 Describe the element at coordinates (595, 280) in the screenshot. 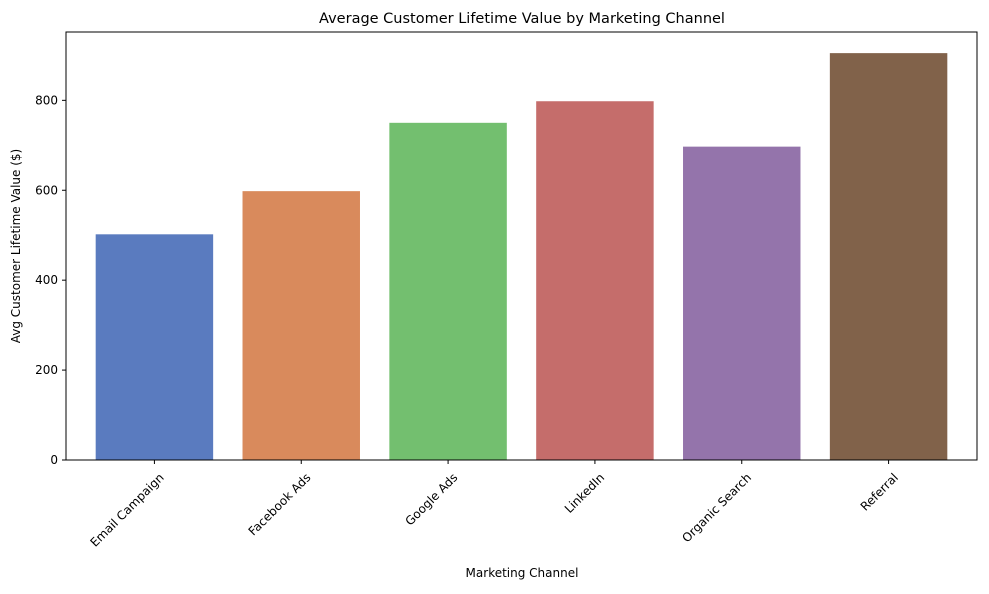

I see `bar-linkedin` at that location.